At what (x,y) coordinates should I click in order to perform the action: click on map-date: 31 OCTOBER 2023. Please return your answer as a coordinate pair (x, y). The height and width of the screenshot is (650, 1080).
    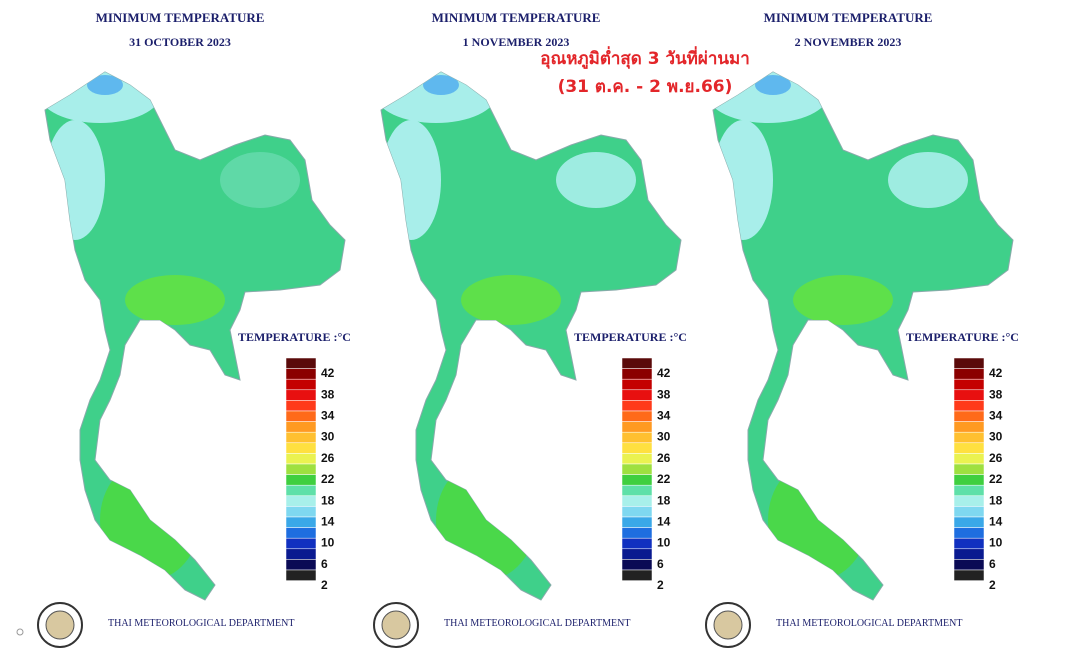
    Looking at the image, I should click on (180, 42).